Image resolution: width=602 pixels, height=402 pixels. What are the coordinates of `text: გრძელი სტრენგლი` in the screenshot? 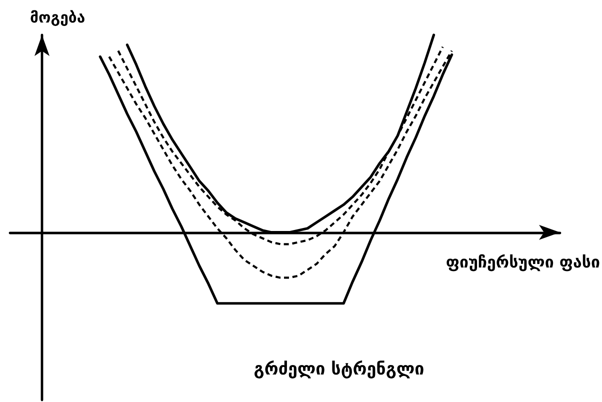 It's located at (339, 370).